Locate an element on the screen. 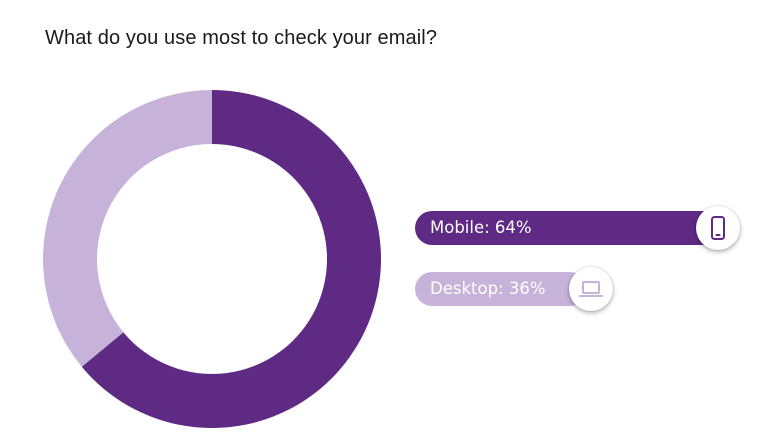  legend-bar-desktop: Desktop: 36% is located at coordinates (501, 289).